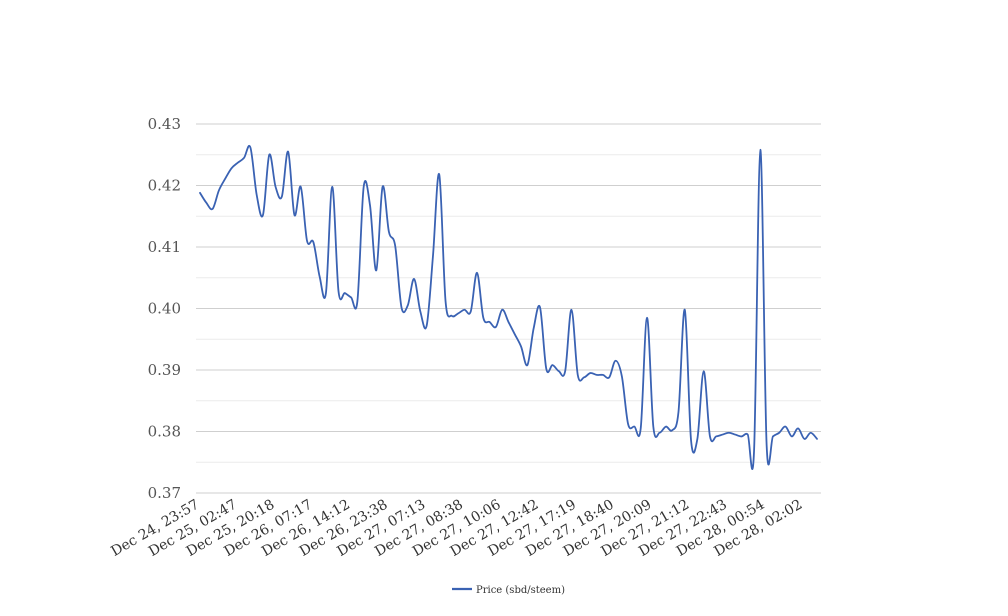 The image size is (1008, 616). I want to click on y-axis-tick-labels: 0.37 0.38 0.39 0.40 0.41 0.42 0.43, so click(164, 308).